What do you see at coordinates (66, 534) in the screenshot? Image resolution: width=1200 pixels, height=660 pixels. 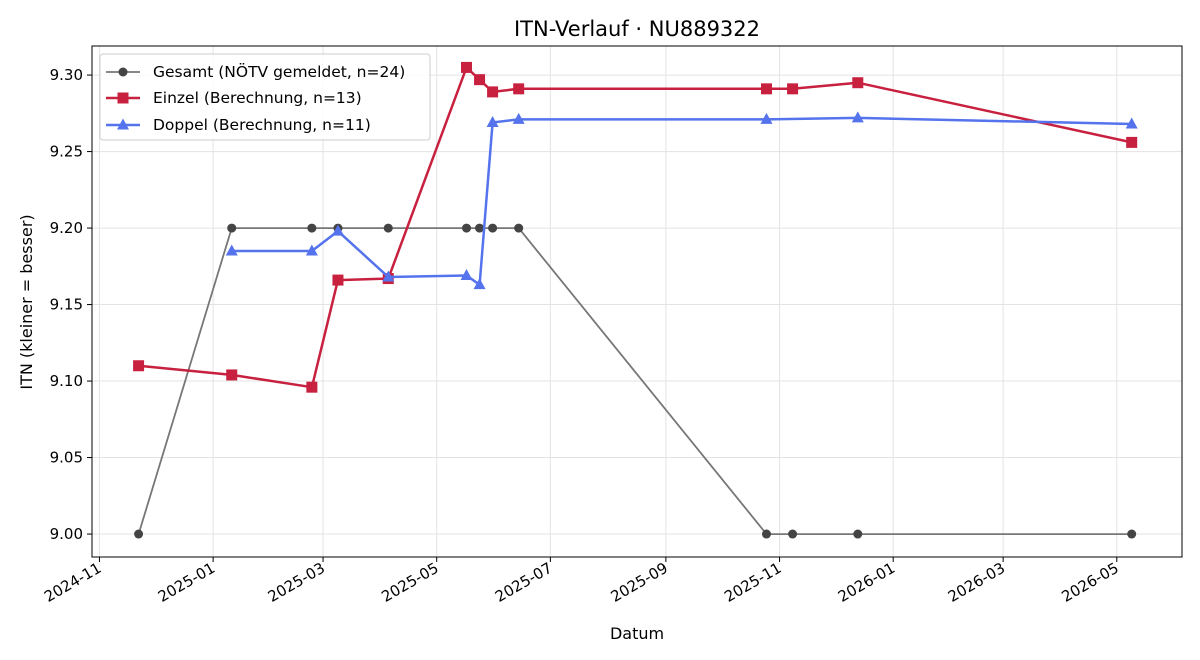 I see `y-tick-label: 9.00` at bounding box center [66, 534].